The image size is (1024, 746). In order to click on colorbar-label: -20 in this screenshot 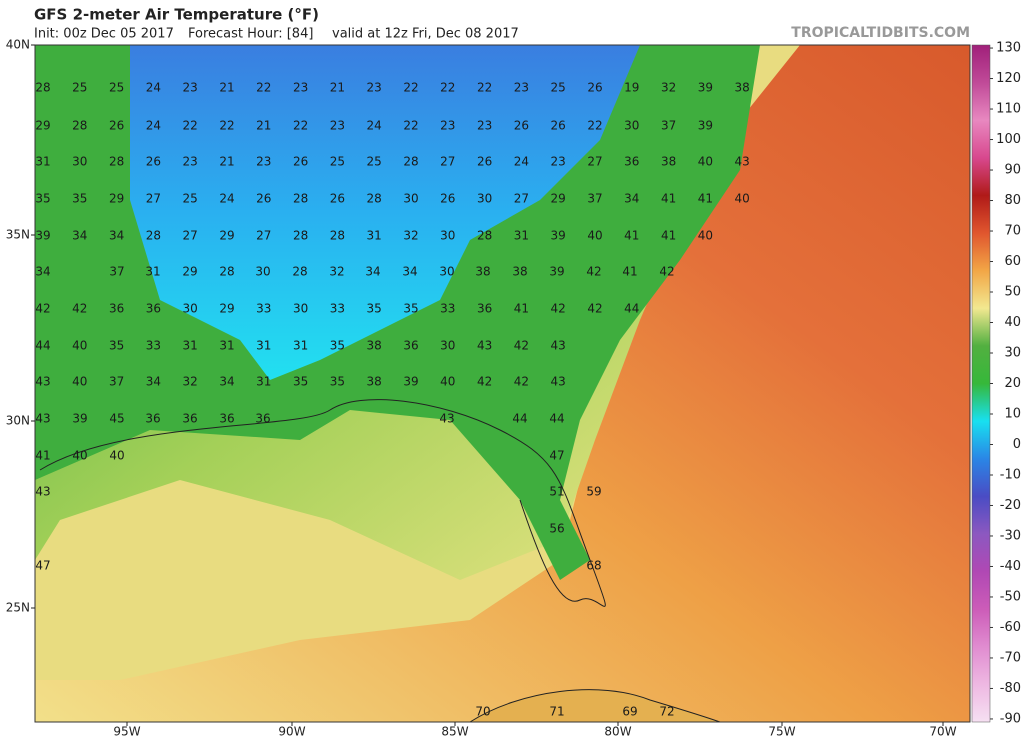, I will do `click(1010, 505)`.